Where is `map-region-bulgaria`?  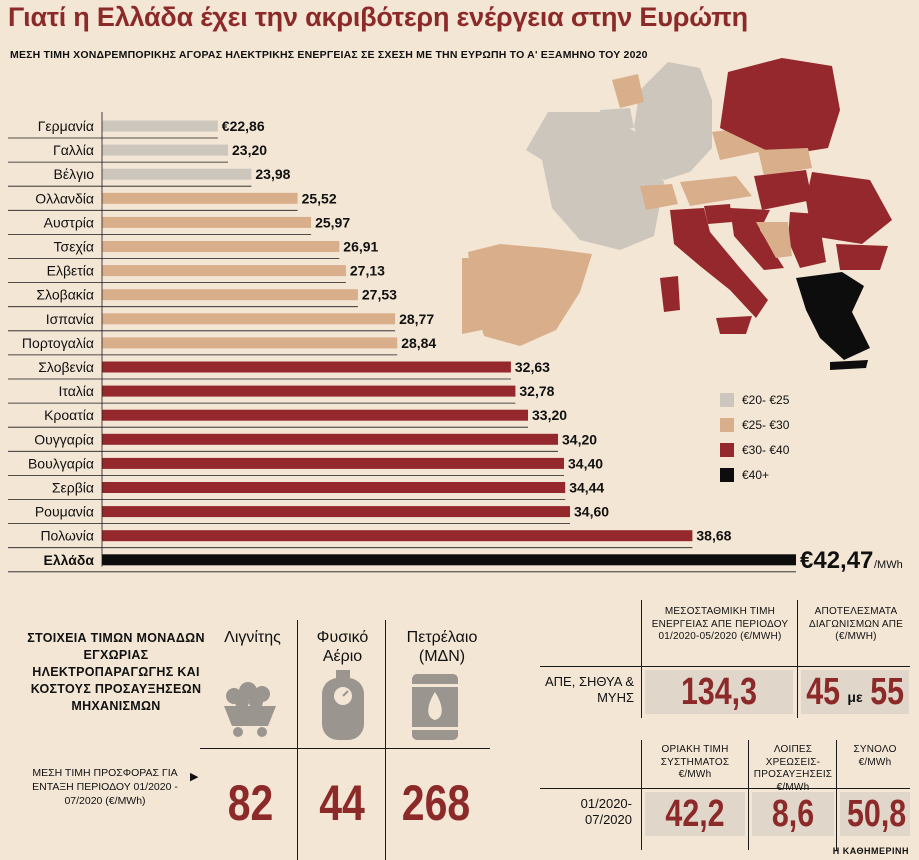 map-region-bulgaria is located at coordinates (862, 257).